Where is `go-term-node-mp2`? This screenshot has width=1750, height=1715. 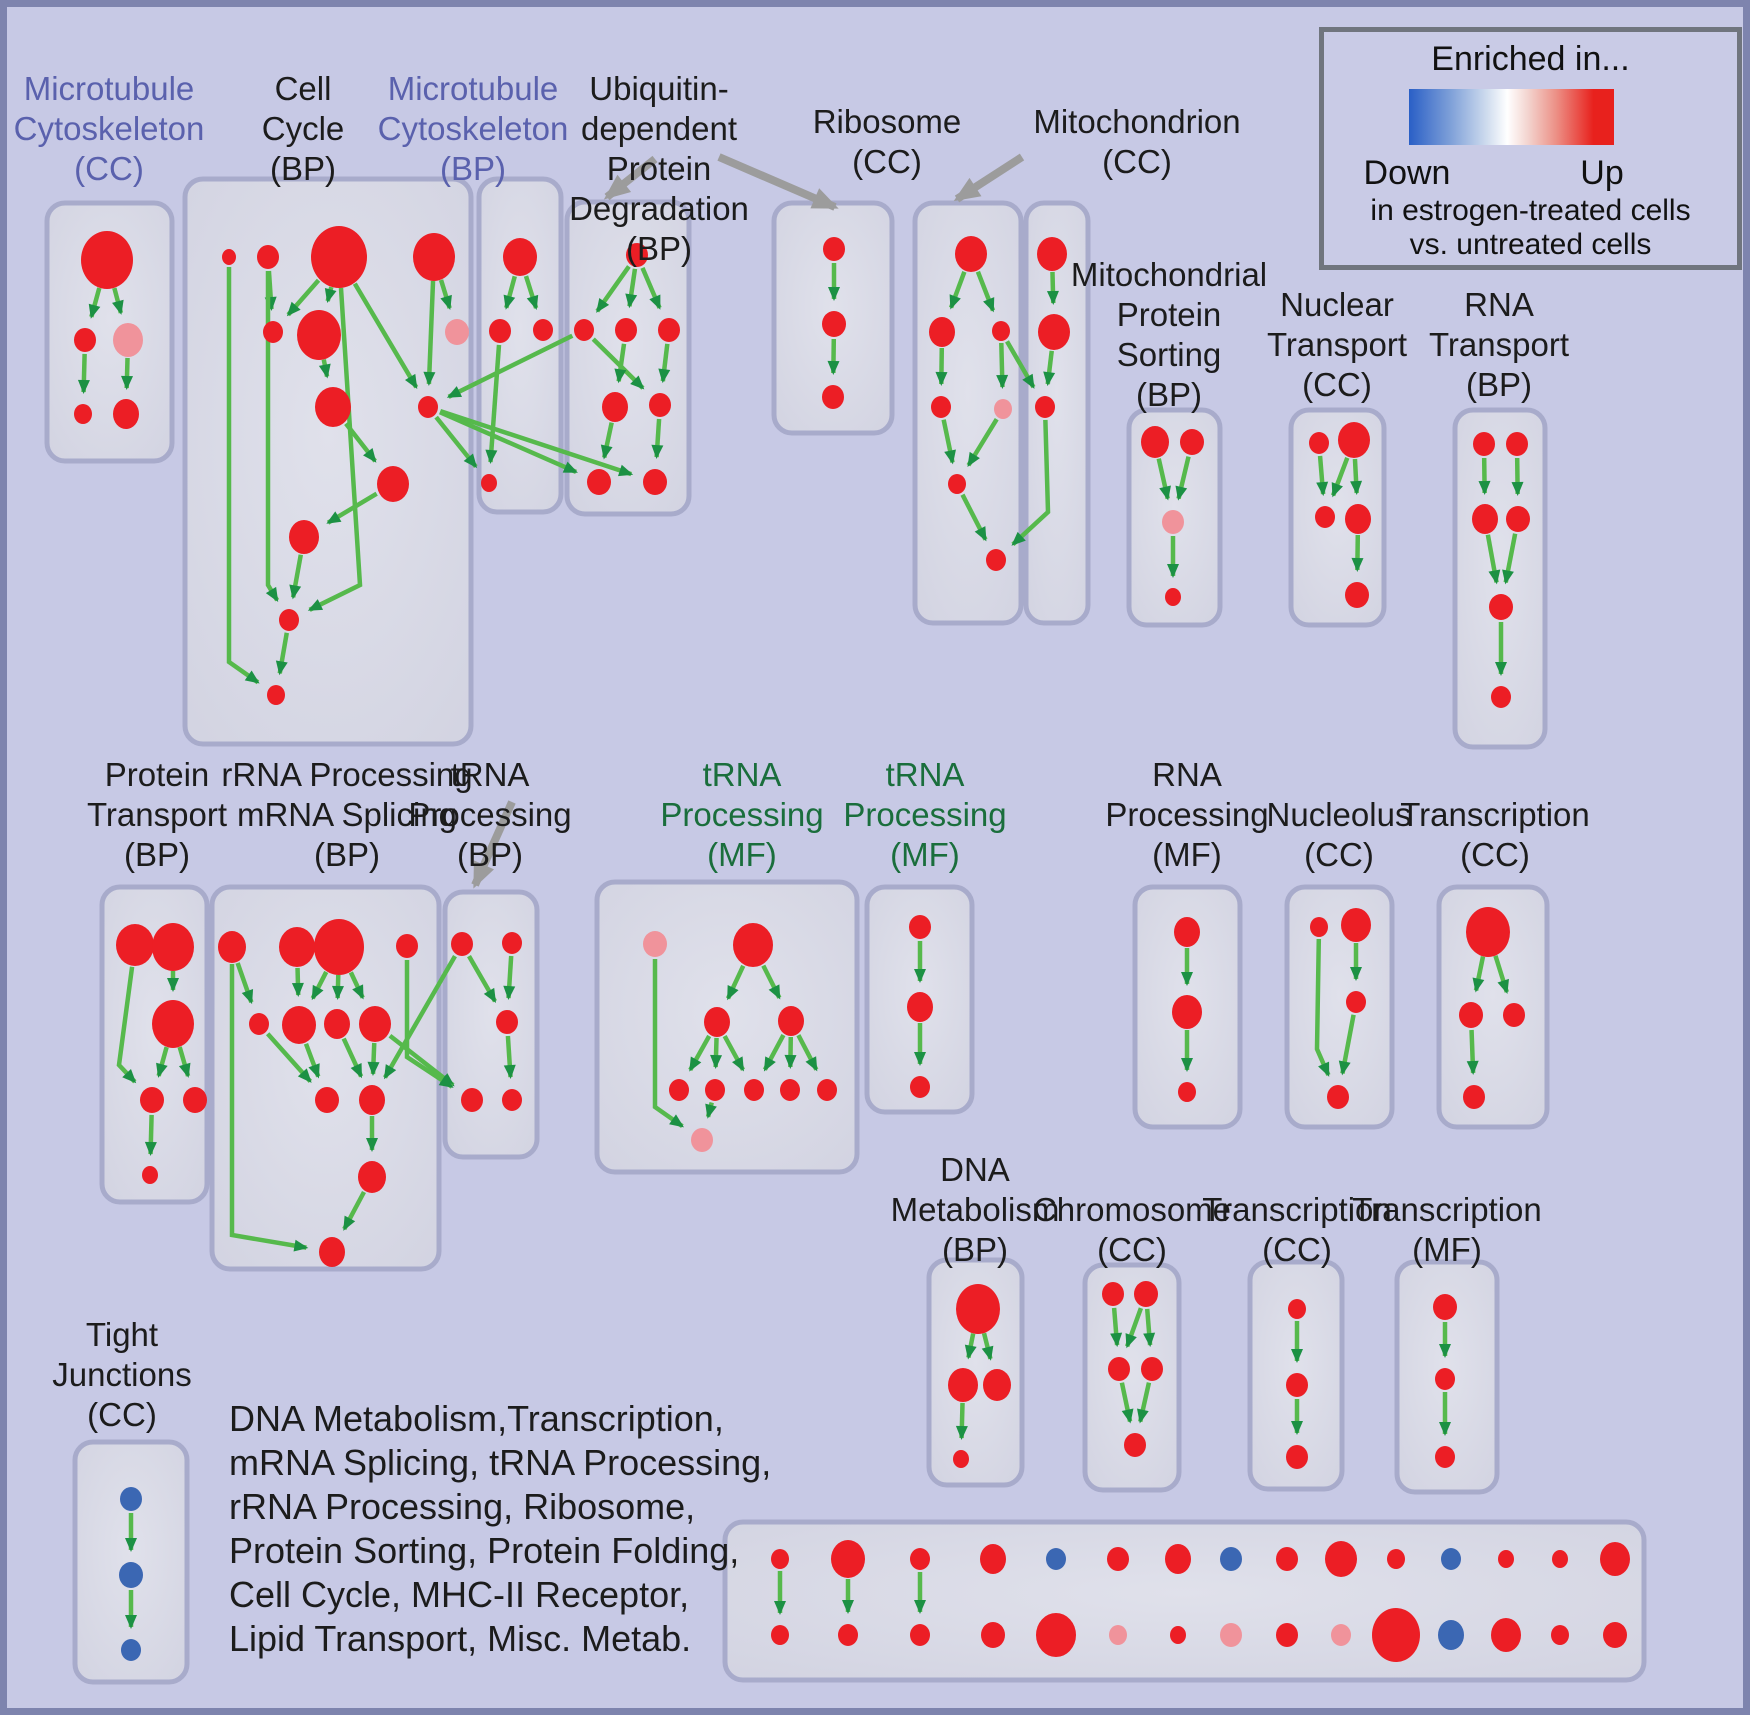 go-term-node-mp2 is located at coordinates (1192, 442).